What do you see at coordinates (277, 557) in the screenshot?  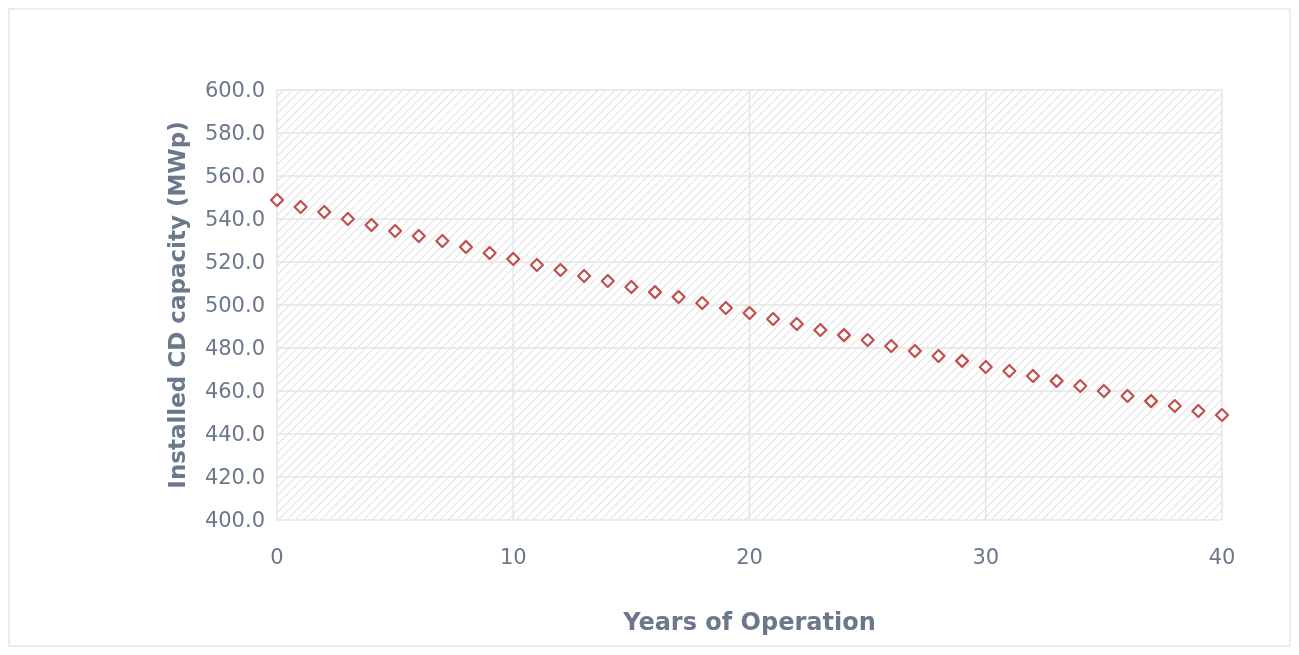 I see `x-tick-label: 0` at bounding box center [277, 557].